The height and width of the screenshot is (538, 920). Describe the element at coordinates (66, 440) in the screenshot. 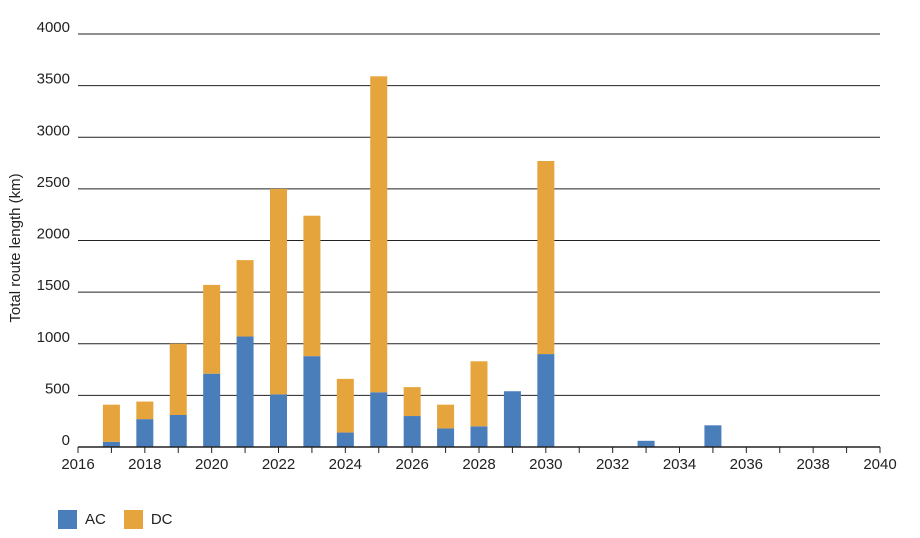

I see `y-tick-label-0: 0` at that location.